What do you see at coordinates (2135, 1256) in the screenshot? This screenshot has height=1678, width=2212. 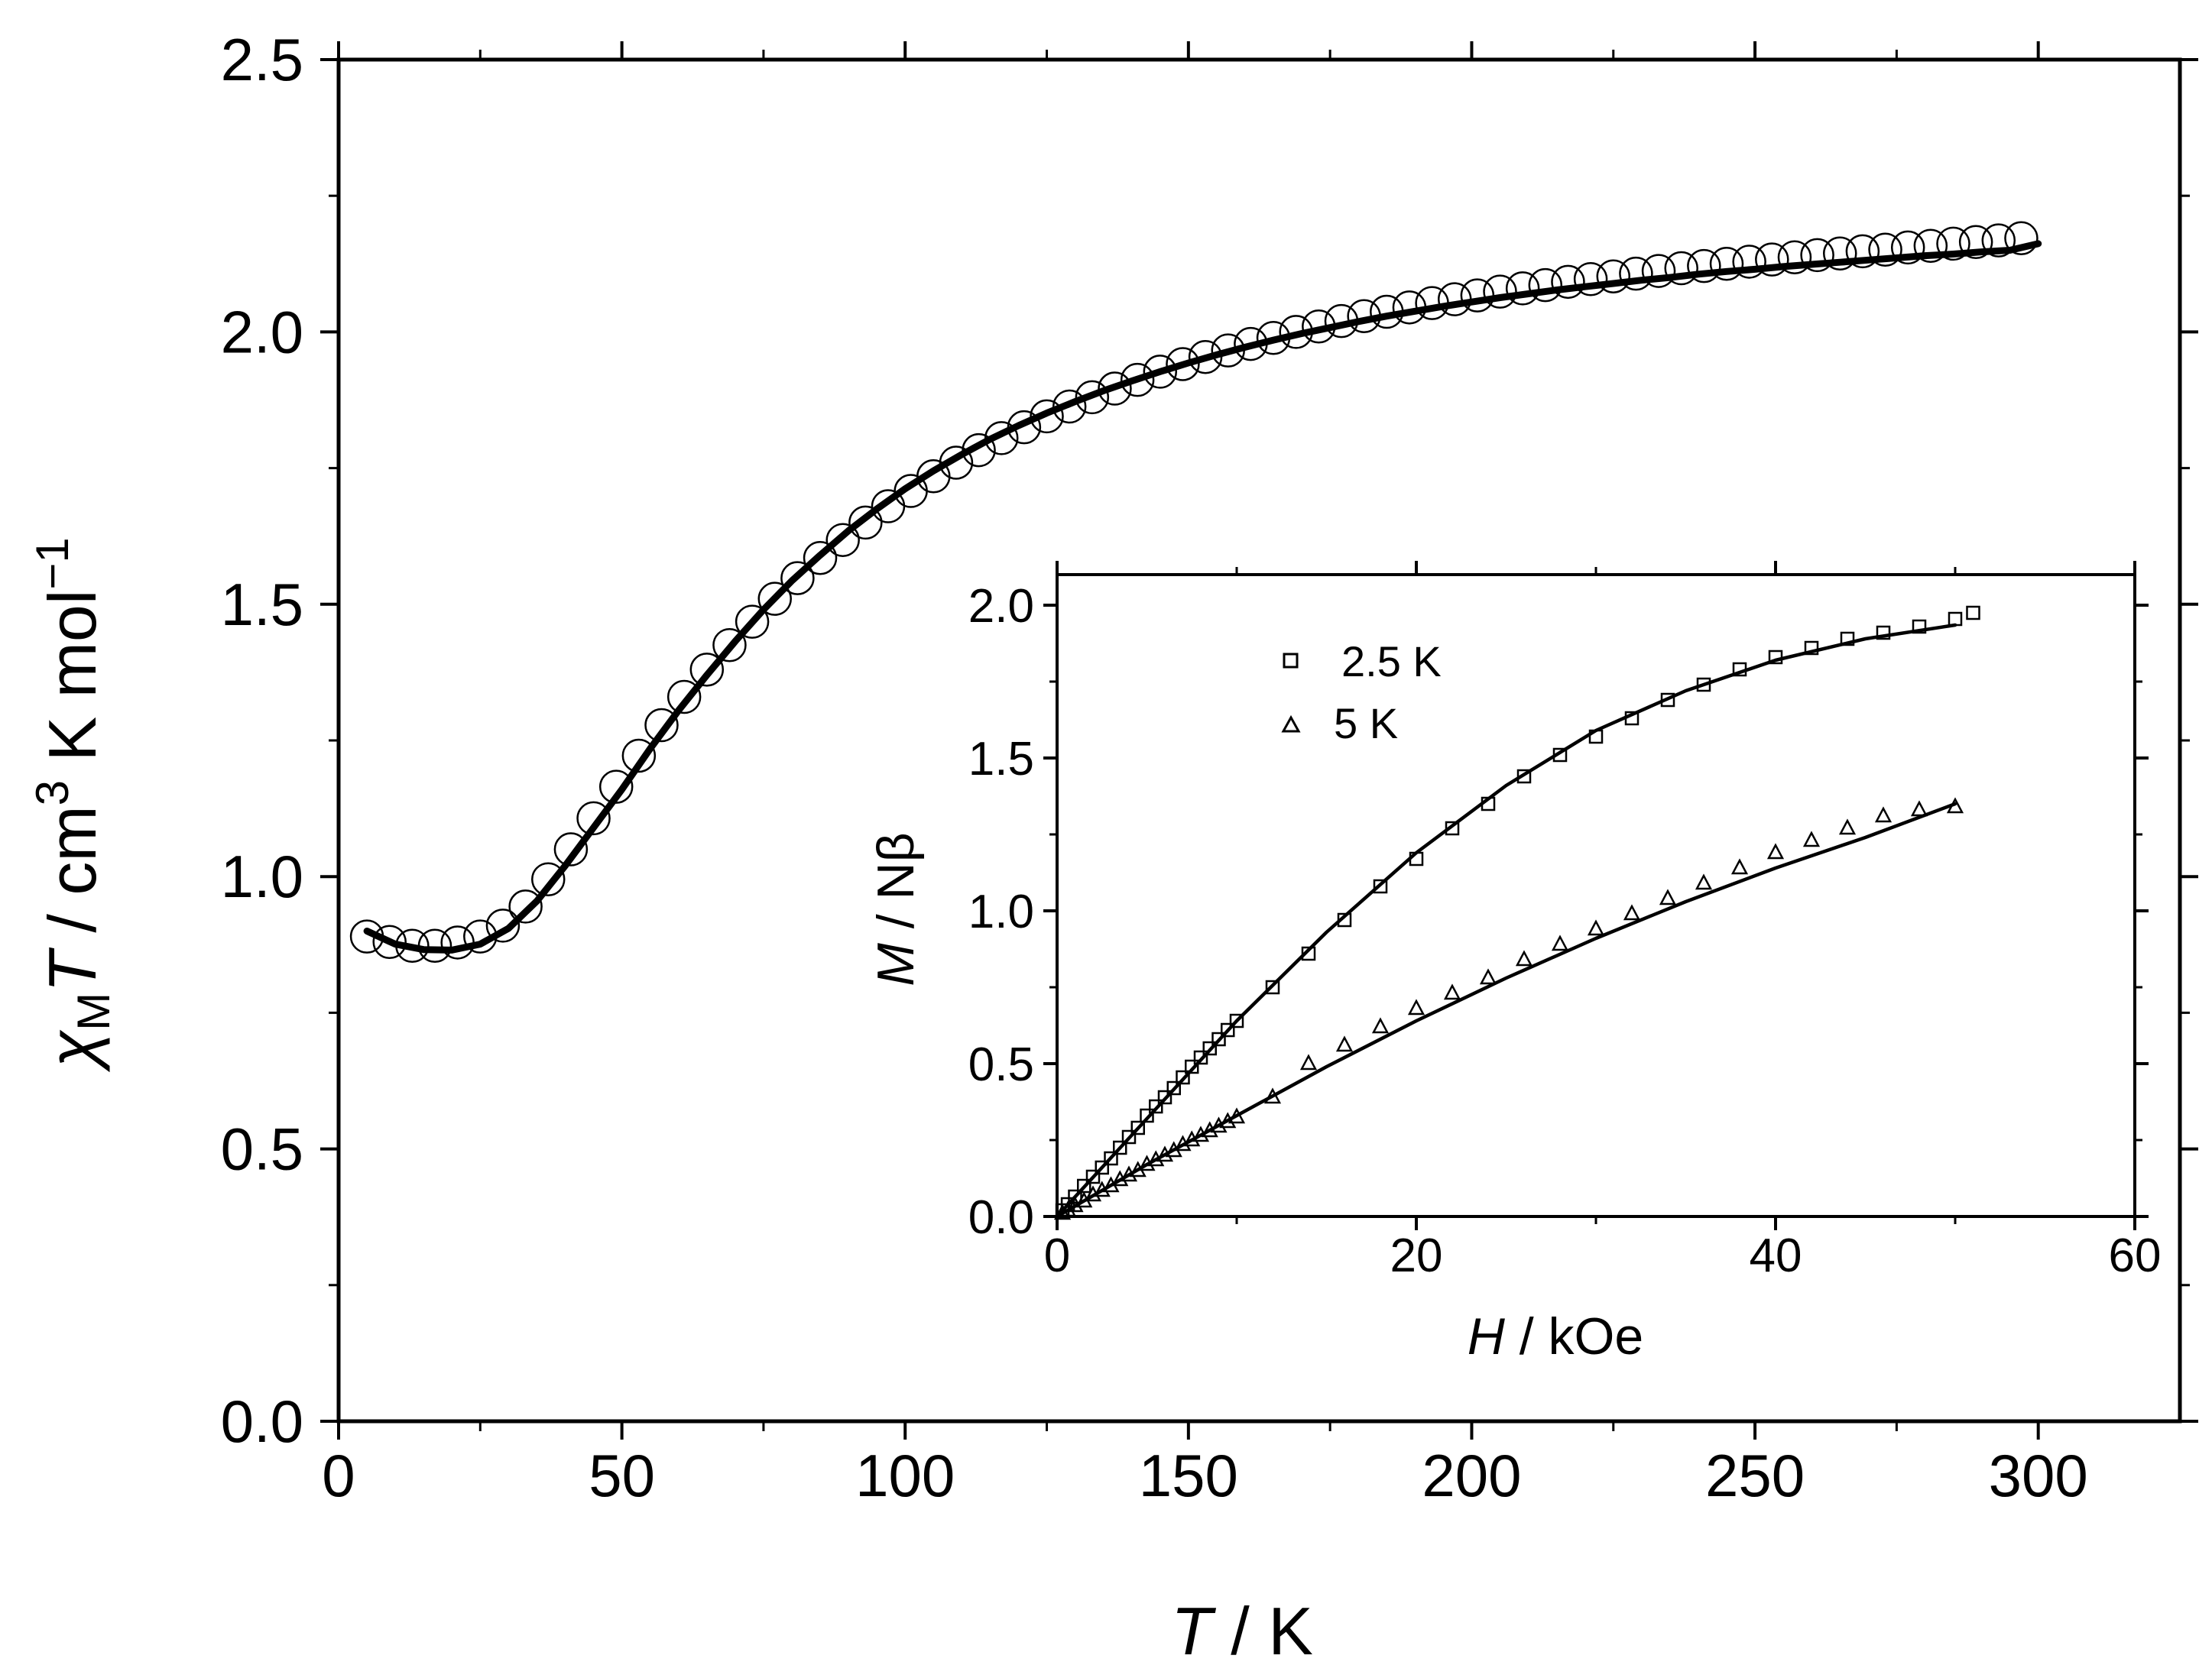 I see `inset-x-tick-label: 60` at bounding box center [2135, 1256].